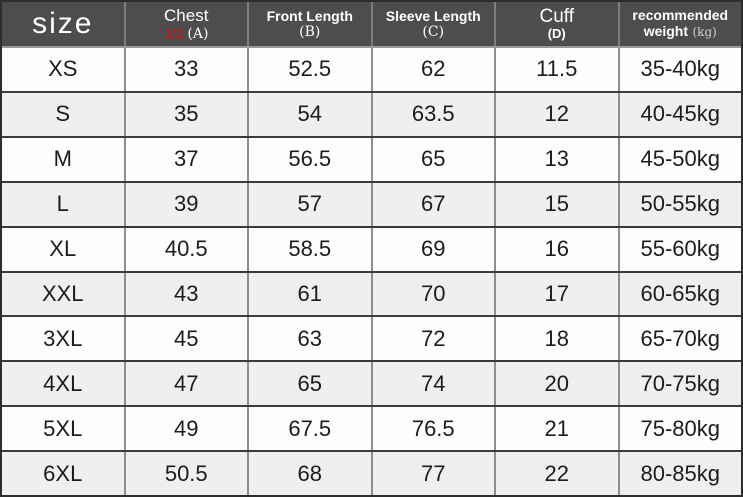  What do you see at coordinates (64, 384) in the screenshot?
I see `cell-size: 4XL` at bounding box center [64, 384].